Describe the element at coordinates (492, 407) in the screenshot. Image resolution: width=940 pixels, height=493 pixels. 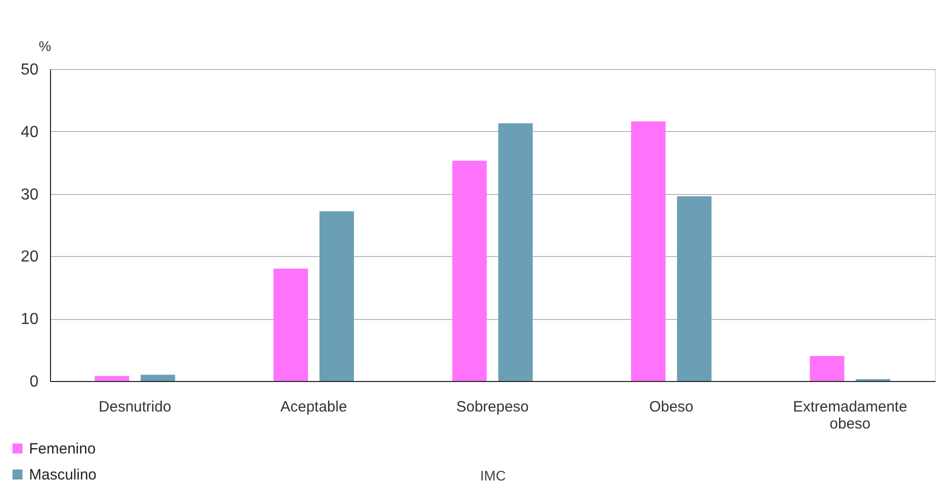
I see `x-tick-label: Sobrepeso` at that location.